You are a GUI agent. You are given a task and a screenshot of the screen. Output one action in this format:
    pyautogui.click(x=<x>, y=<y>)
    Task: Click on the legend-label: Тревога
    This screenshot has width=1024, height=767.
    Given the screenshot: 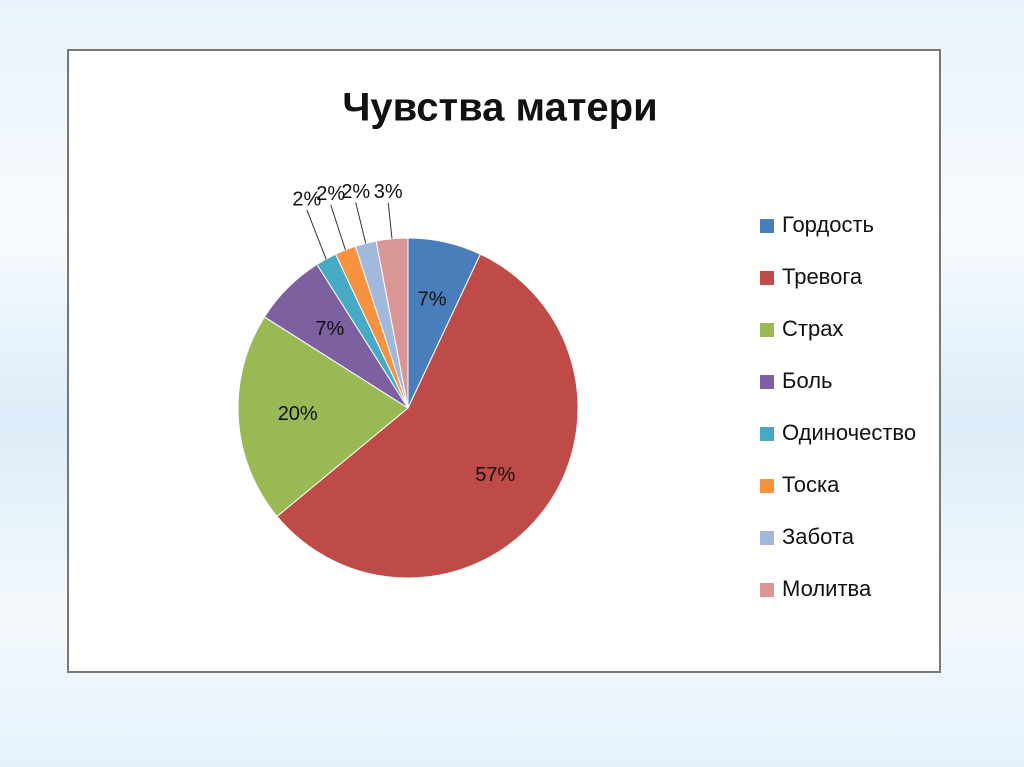 What is the action you would take?
    pyautogui.click(x=822, y=276)
    